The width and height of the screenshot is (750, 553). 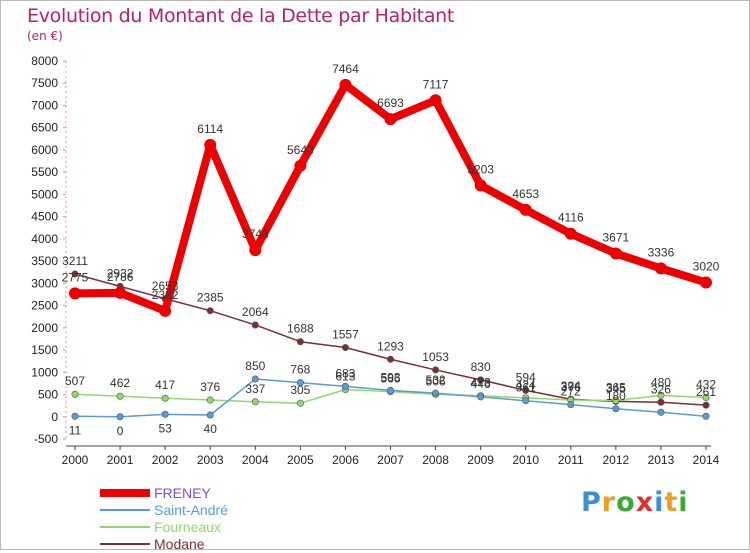 I want to click on x-tick-label: 2009, so click(x=480, y=460).